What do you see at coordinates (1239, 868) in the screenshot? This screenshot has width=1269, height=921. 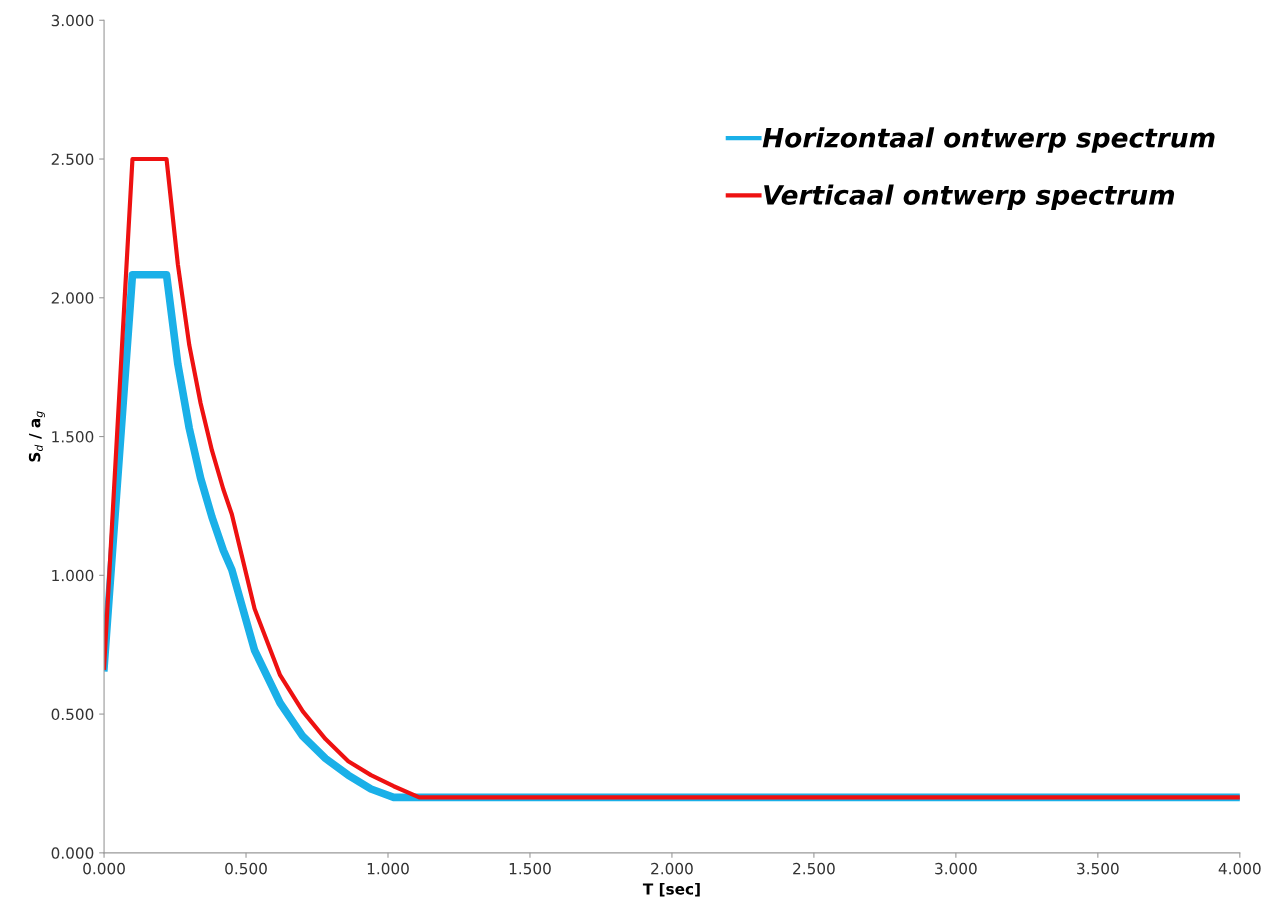 I see `x-tick-label: 4.000` at bounding box center [1239, 868].